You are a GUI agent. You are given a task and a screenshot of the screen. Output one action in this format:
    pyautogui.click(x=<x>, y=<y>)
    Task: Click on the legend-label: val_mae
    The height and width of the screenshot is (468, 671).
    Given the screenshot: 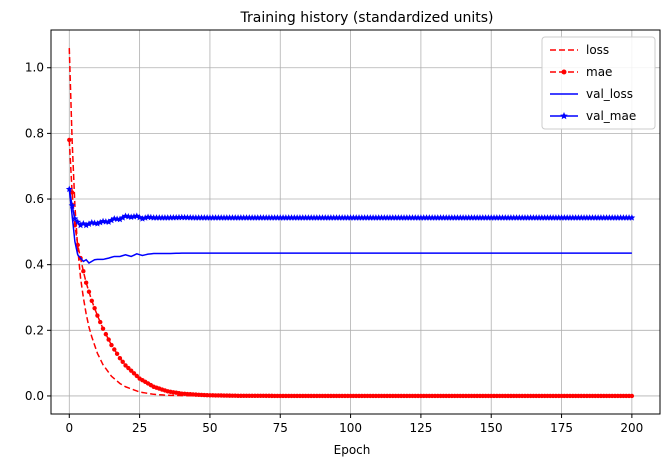 What is the action you would take?
    pyautogui.click(x=611, y=116)
    